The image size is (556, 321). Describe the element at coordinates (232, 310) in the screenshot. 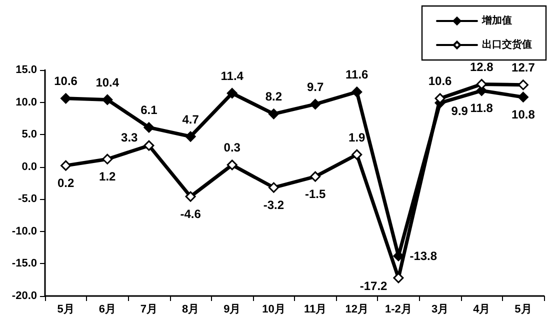

I see `x-tick-label: 9月` at that location.